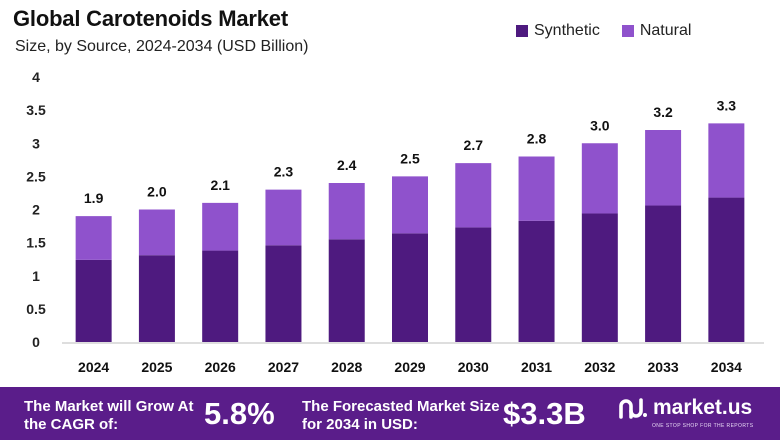 The image size is (780, 440). Describe the element at coordinates (536, 367) in the screenshot. I see `x-tick-label: 2031` at that location.